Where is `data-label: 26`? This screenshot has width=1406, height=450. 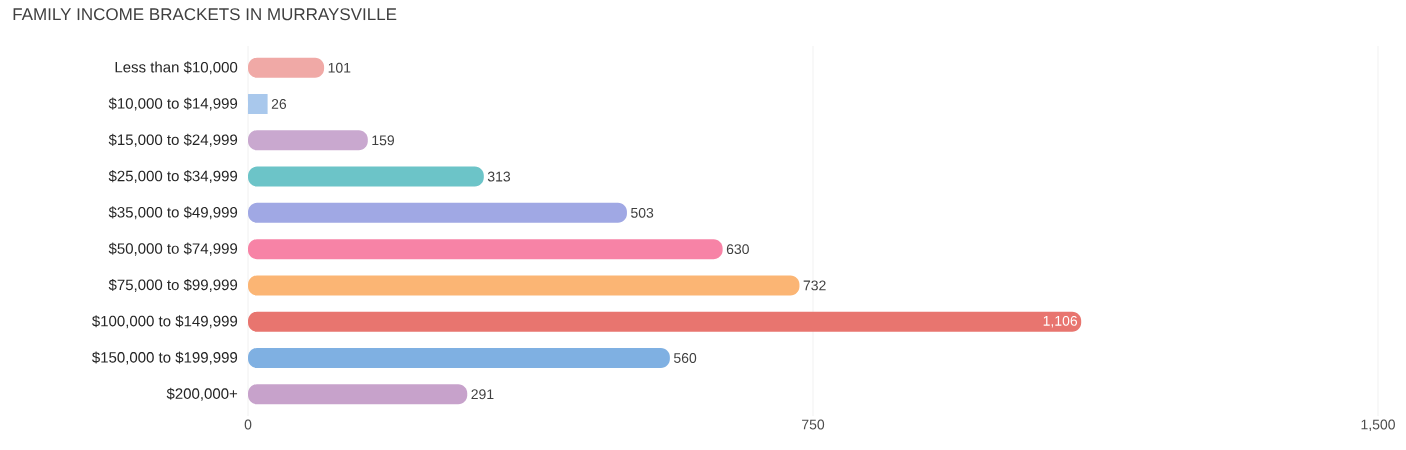
data-label: 26 is located at coordinates (279, 104).